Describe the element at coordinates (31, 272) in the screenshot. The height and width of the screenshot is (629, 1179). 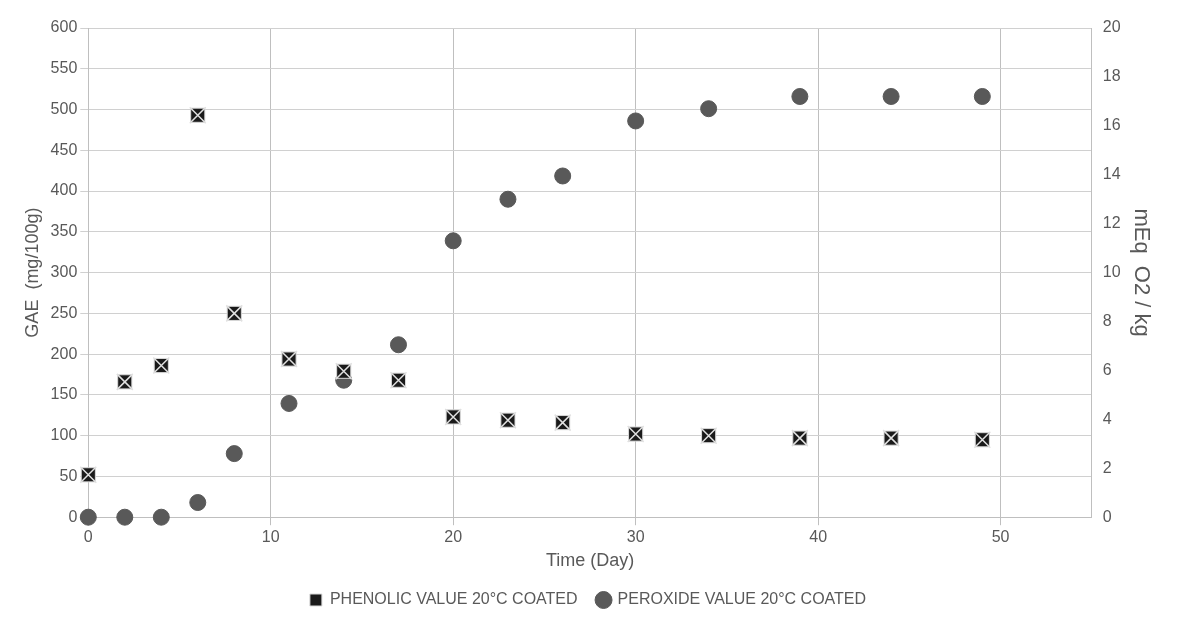
I see `y-axis-title: GAE (mg/100g)` at that location.